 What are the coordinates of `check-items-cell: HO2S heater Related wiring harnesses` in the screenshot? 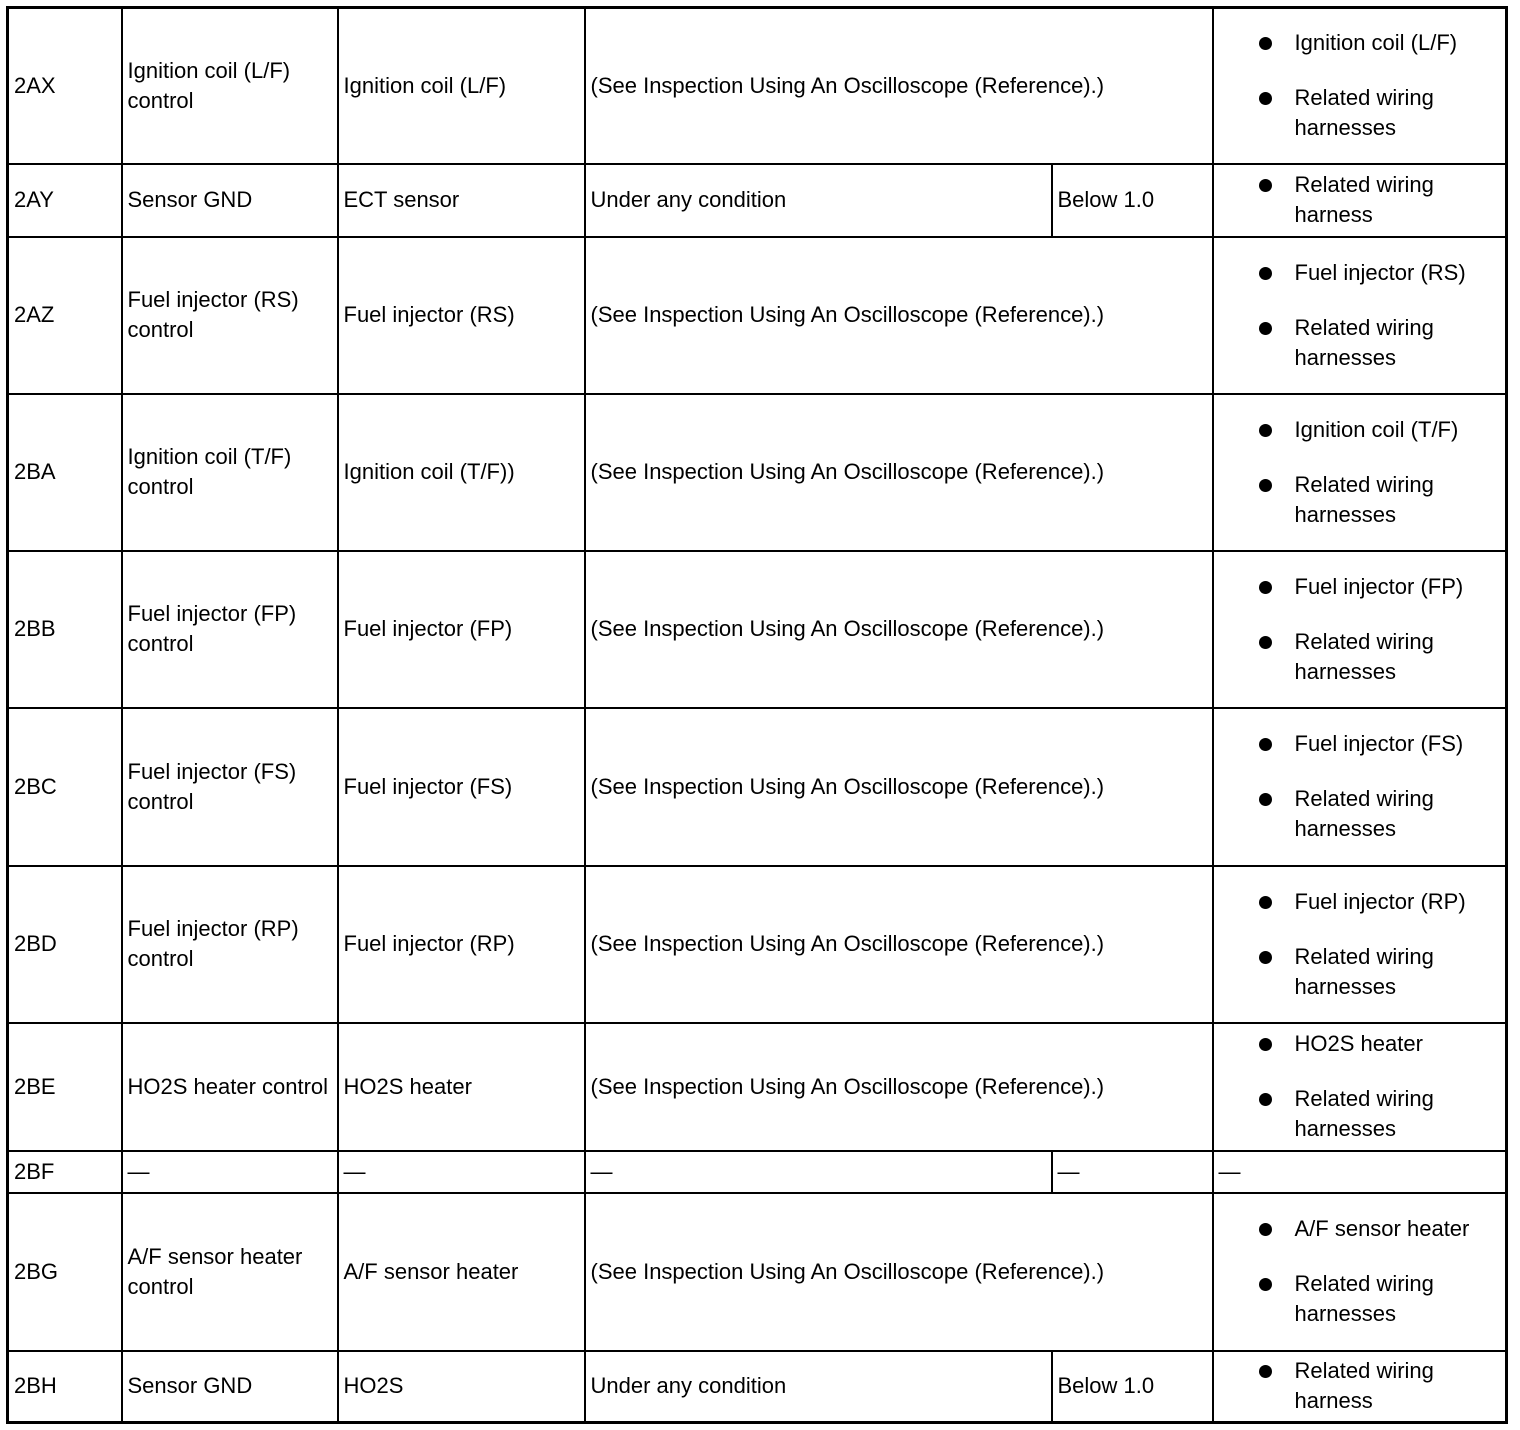 It's located at (1359, 1086).